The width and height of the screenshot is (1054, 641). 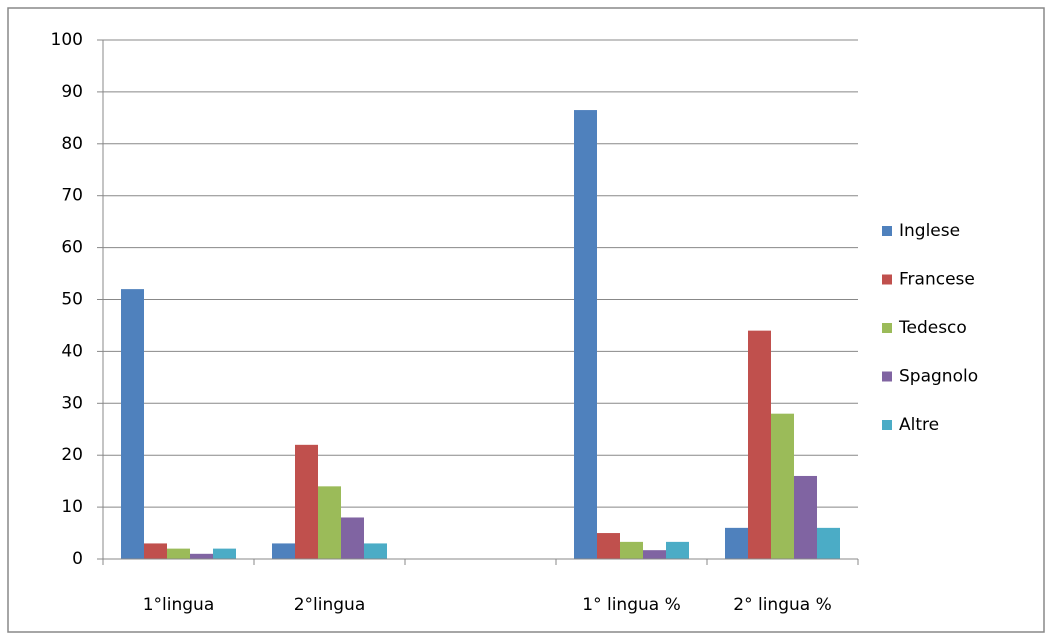 What do you see at coordinates (938, 377) in the screenshot?
I see `legend-label: Spagnolo` at bounding box center [938, 377].